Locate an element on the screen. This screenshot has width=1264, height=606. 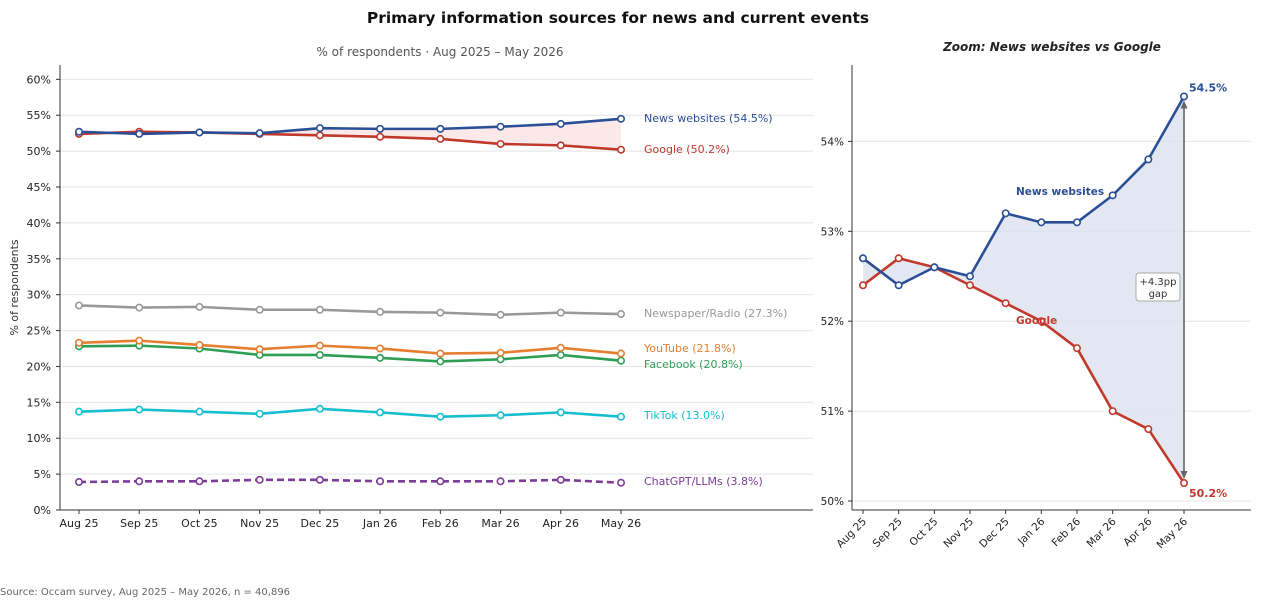
y-tick-label: 35% is located at coordinates (39, 259).